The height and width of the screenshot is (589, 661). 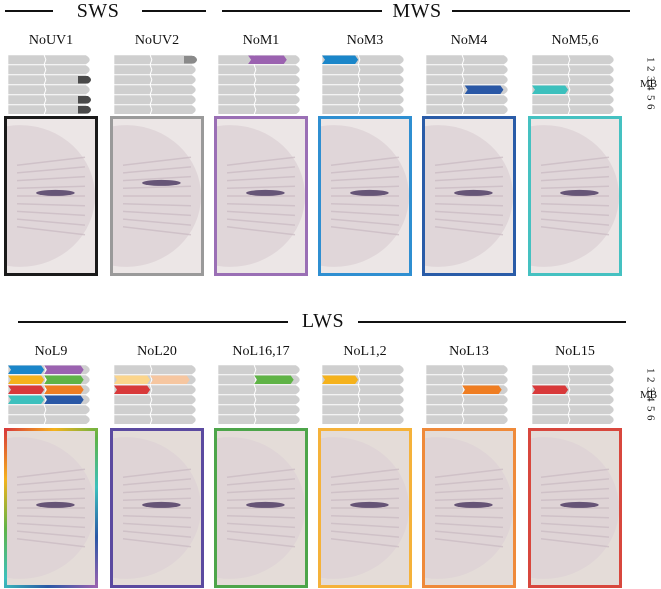 What do you see at coordinates (469, 351) in the screenshot?
I see `opsin-label: NoL13` at bounding box center [469, 351].